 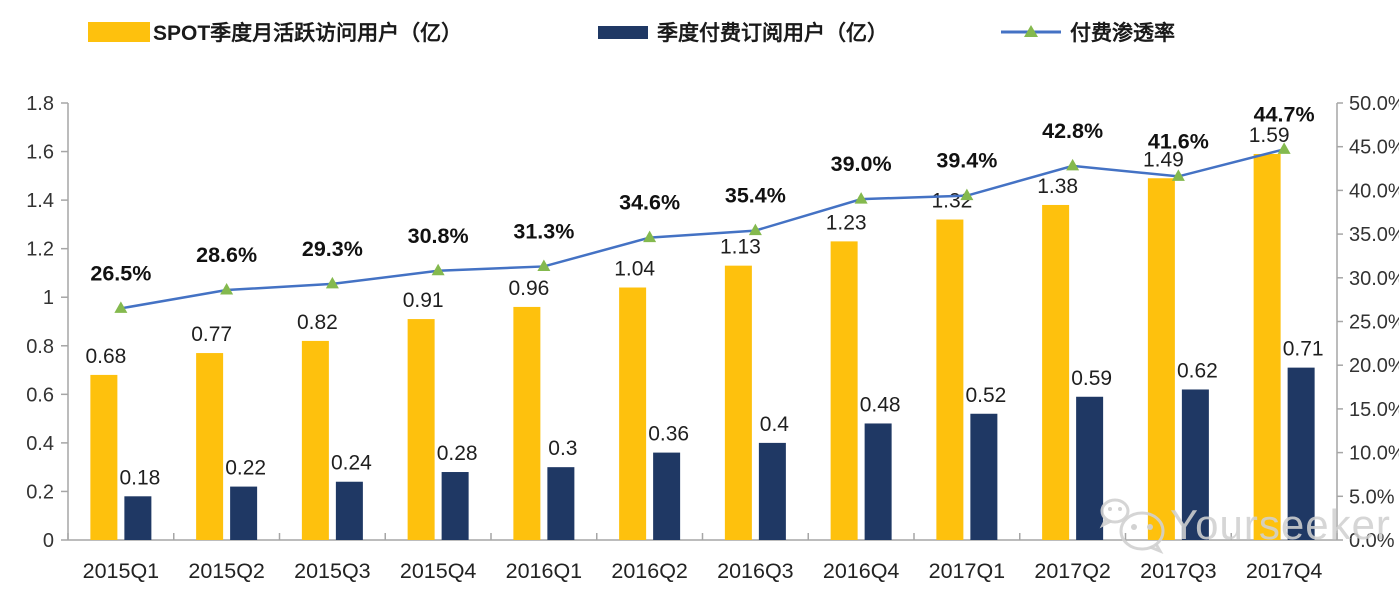 I want to click on rate-label: 41.6%, so click(x=1178, y=141).